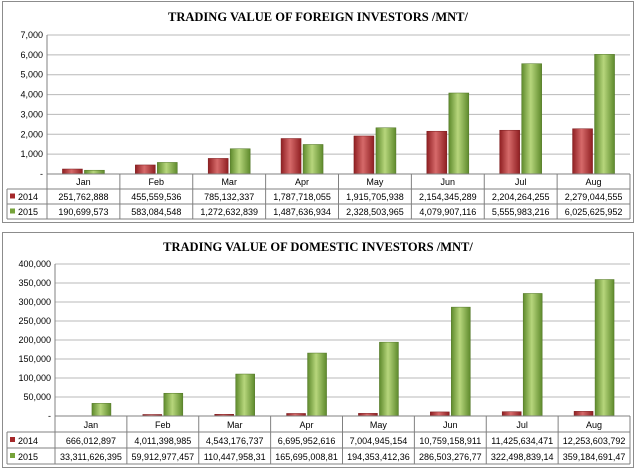 This screenshot has width=639, height=470. I want to click on data-table-cell: 1,487,636,934, so click(302, 212).